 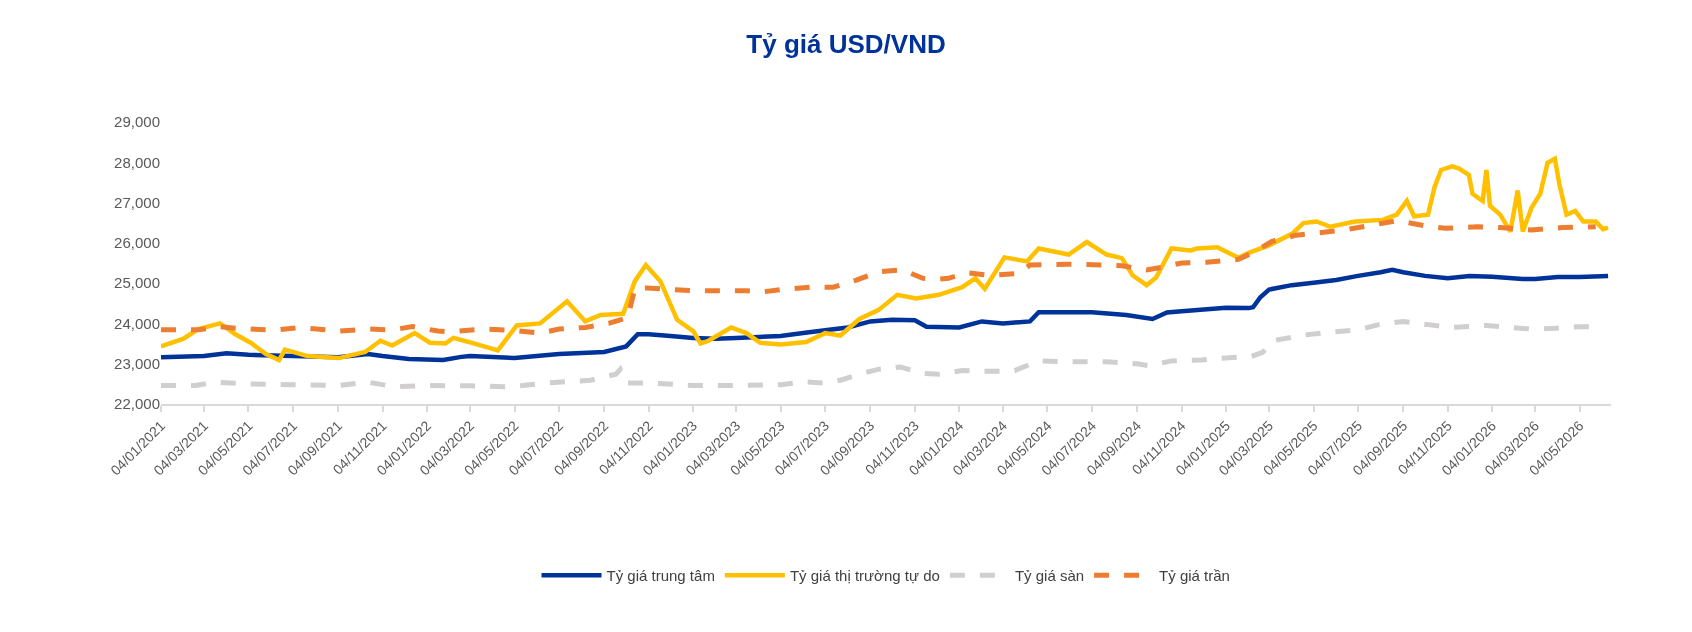 What do you see at coordinates (137, 404) in the screenshot?
I see `y-tick-label: 22,000` at bounding box center [137, 404].